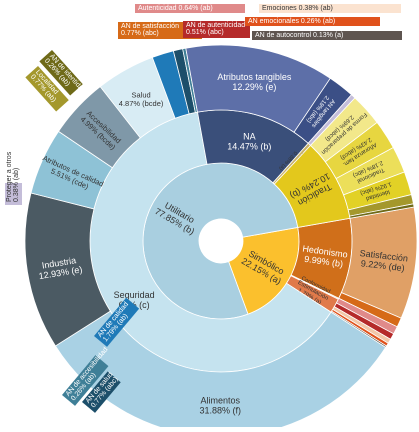  I want to click on callout-emociones: Emociones 0.38% (ab), so click(330, 9).